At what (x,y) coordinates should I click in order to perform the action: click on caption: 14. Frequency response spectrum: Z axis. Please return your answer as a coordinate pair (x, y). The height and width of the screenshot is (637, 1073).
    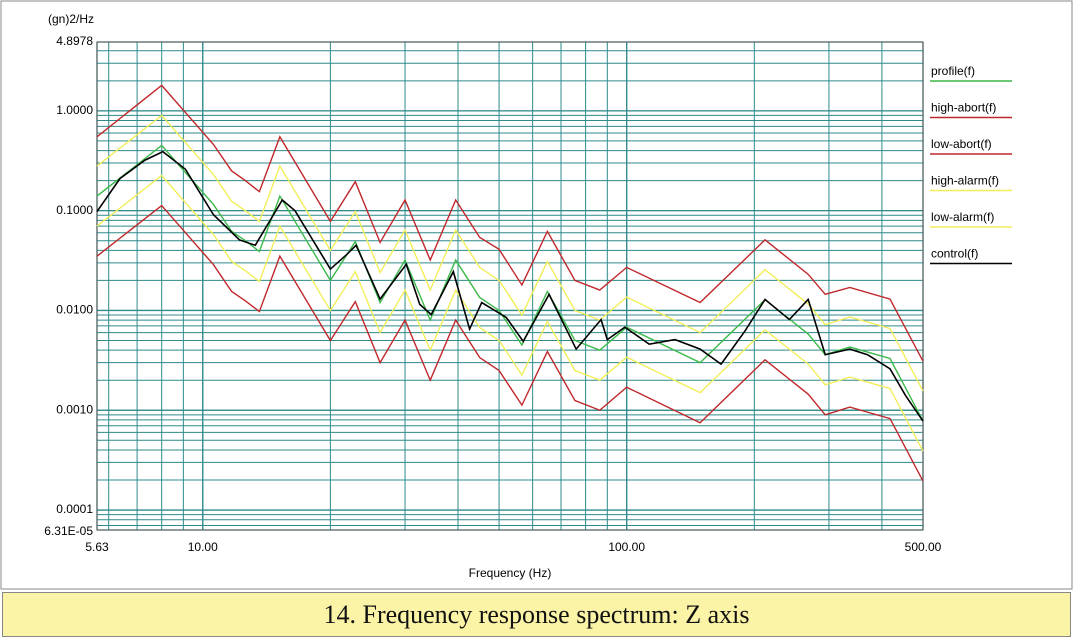
    Looking at the image, I should click on (536, 614).